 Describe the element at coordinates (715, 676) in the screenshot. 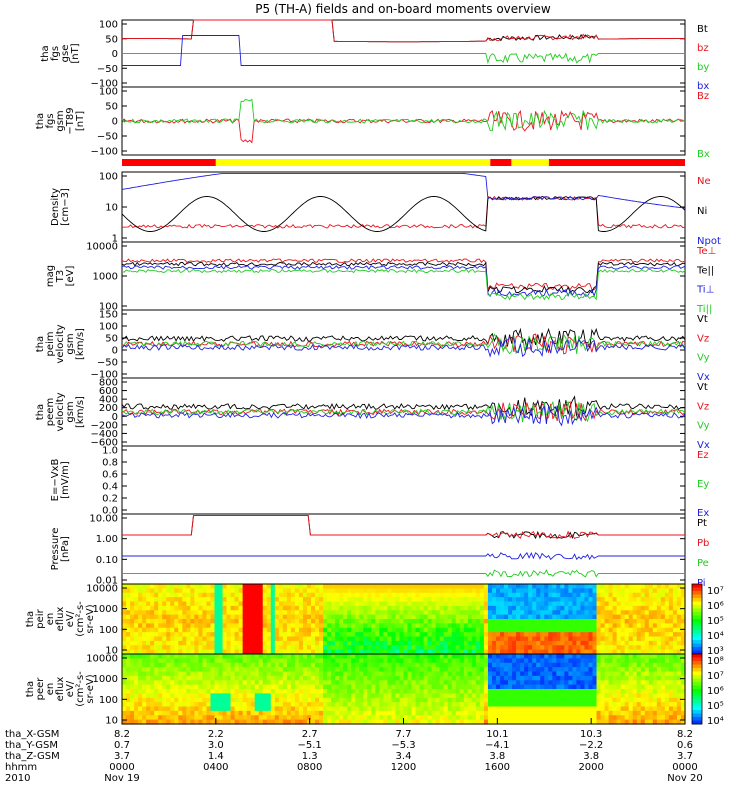

I see `colorbar-label: 10⁷` at that location.